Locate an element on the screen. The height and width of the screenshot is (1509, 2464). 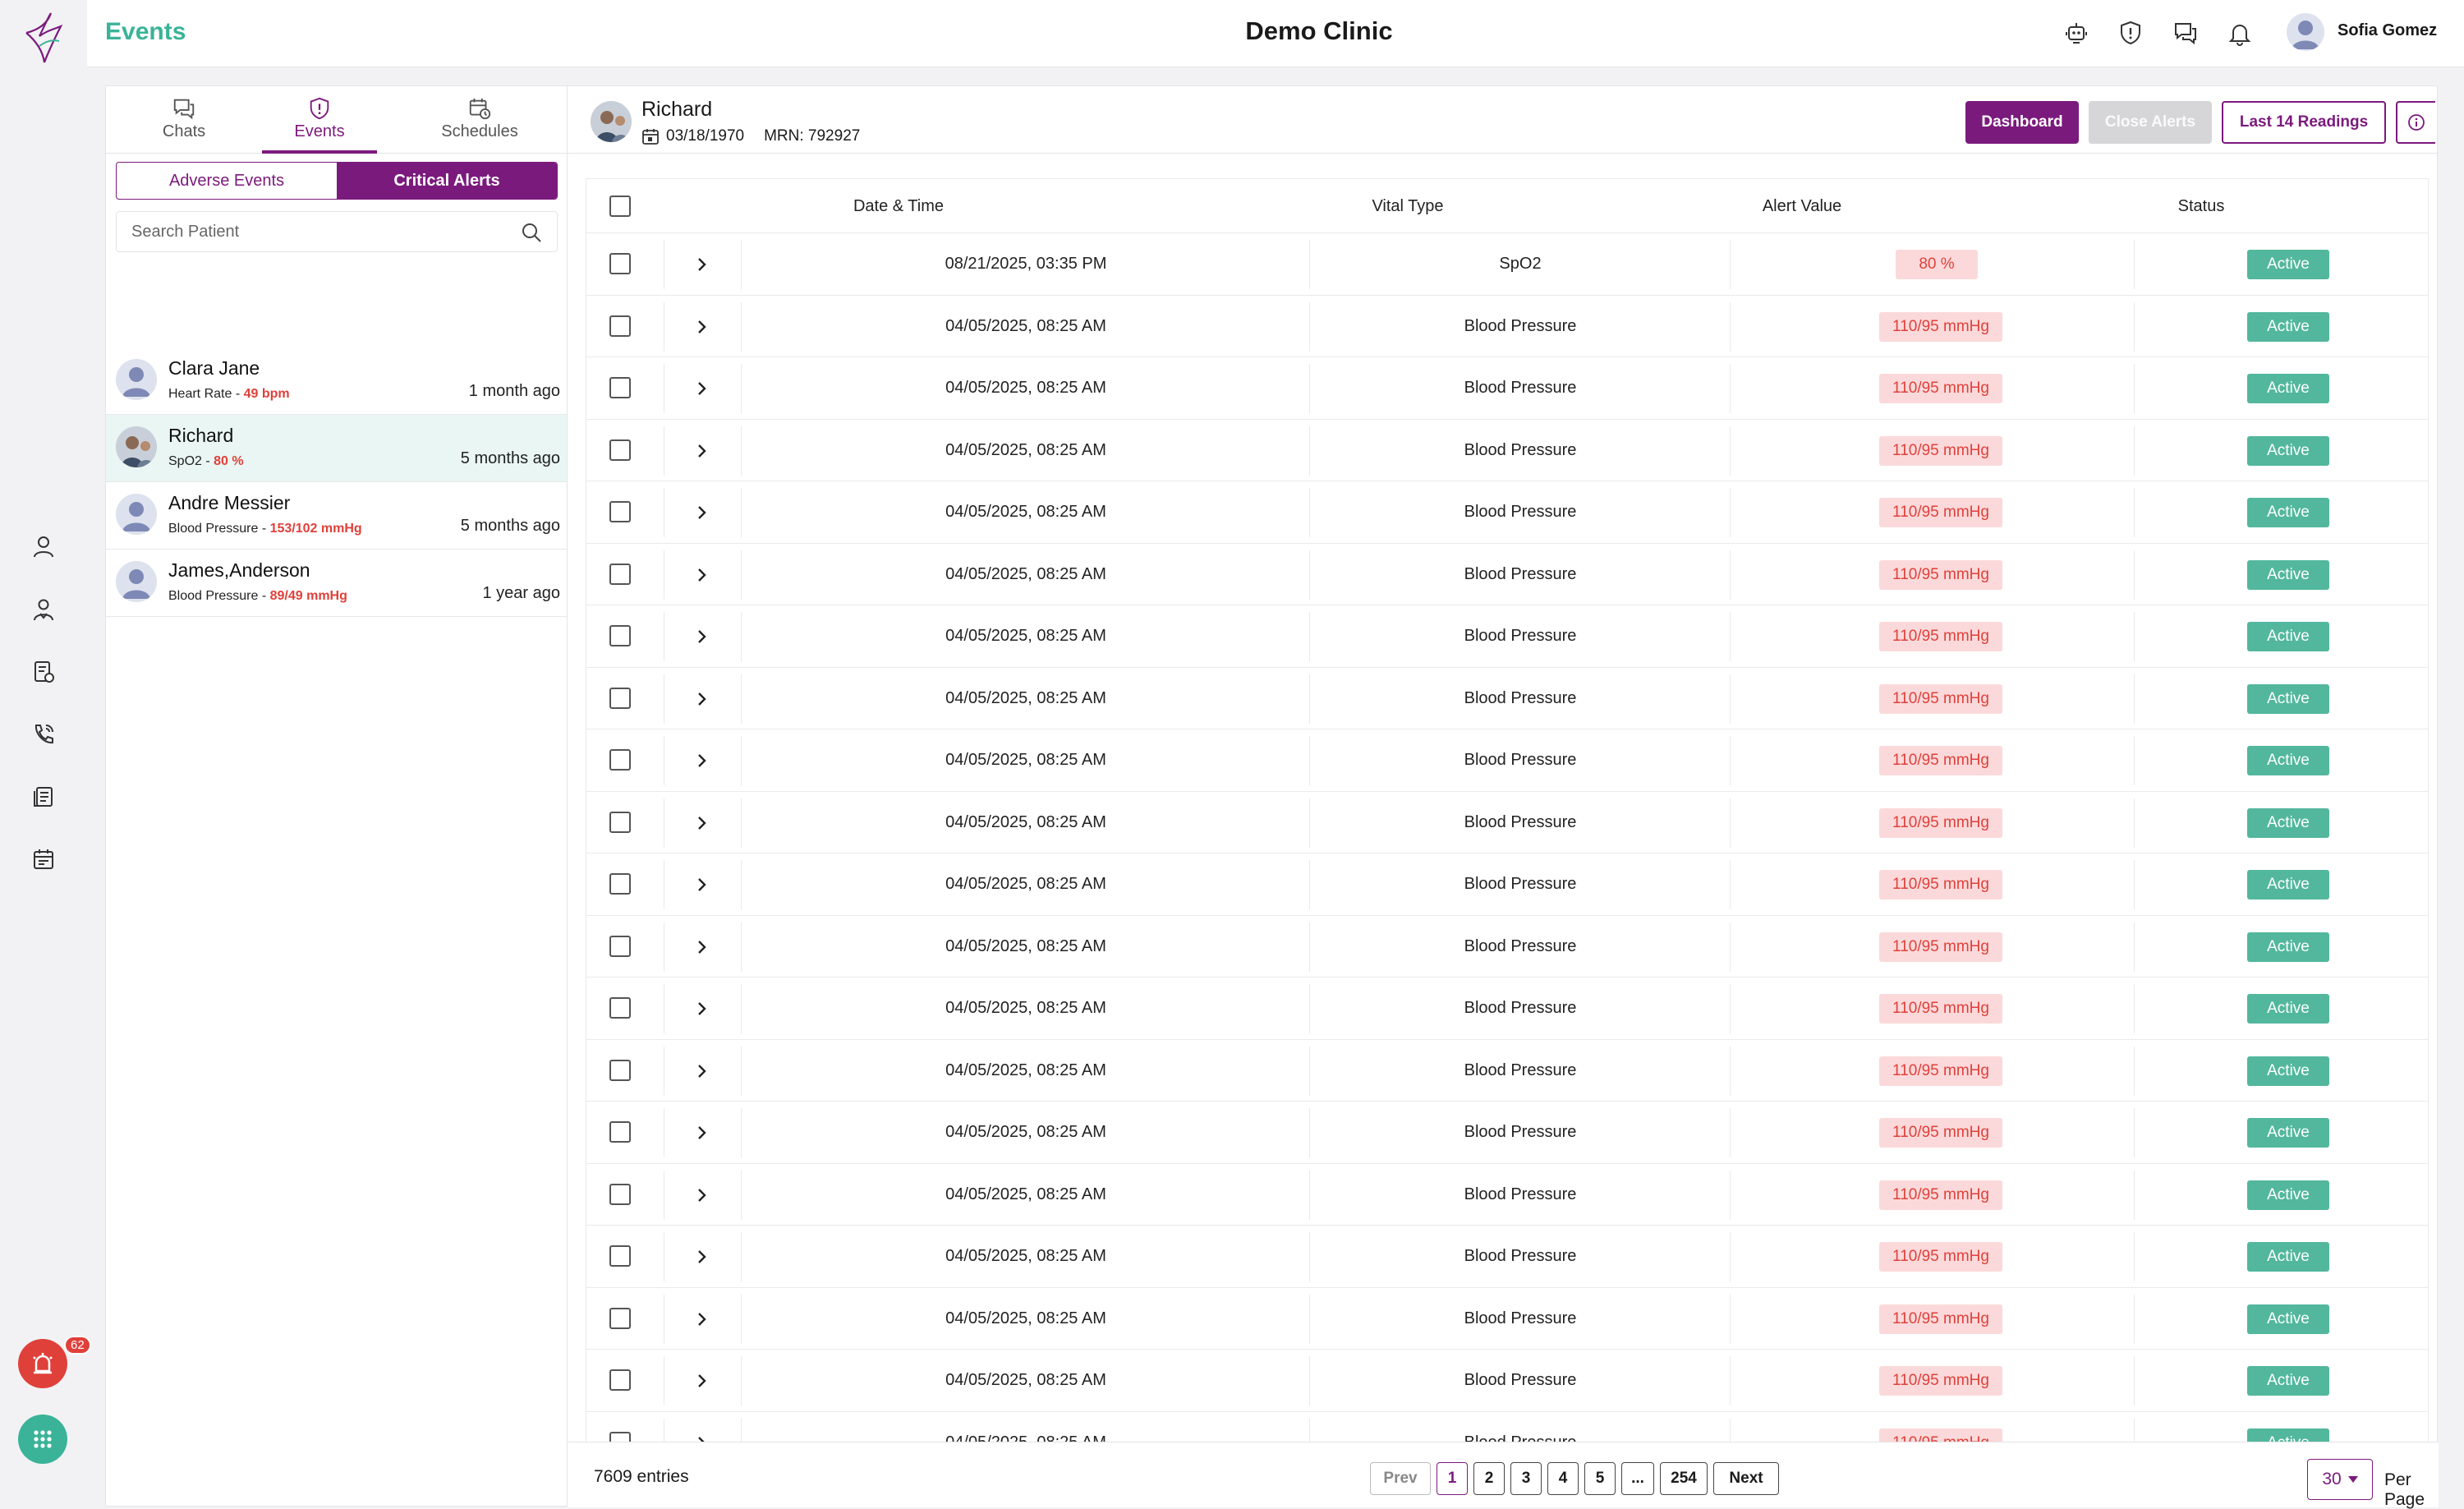
user-name: Sofia Gomez is located at coordinates (2388, 30).